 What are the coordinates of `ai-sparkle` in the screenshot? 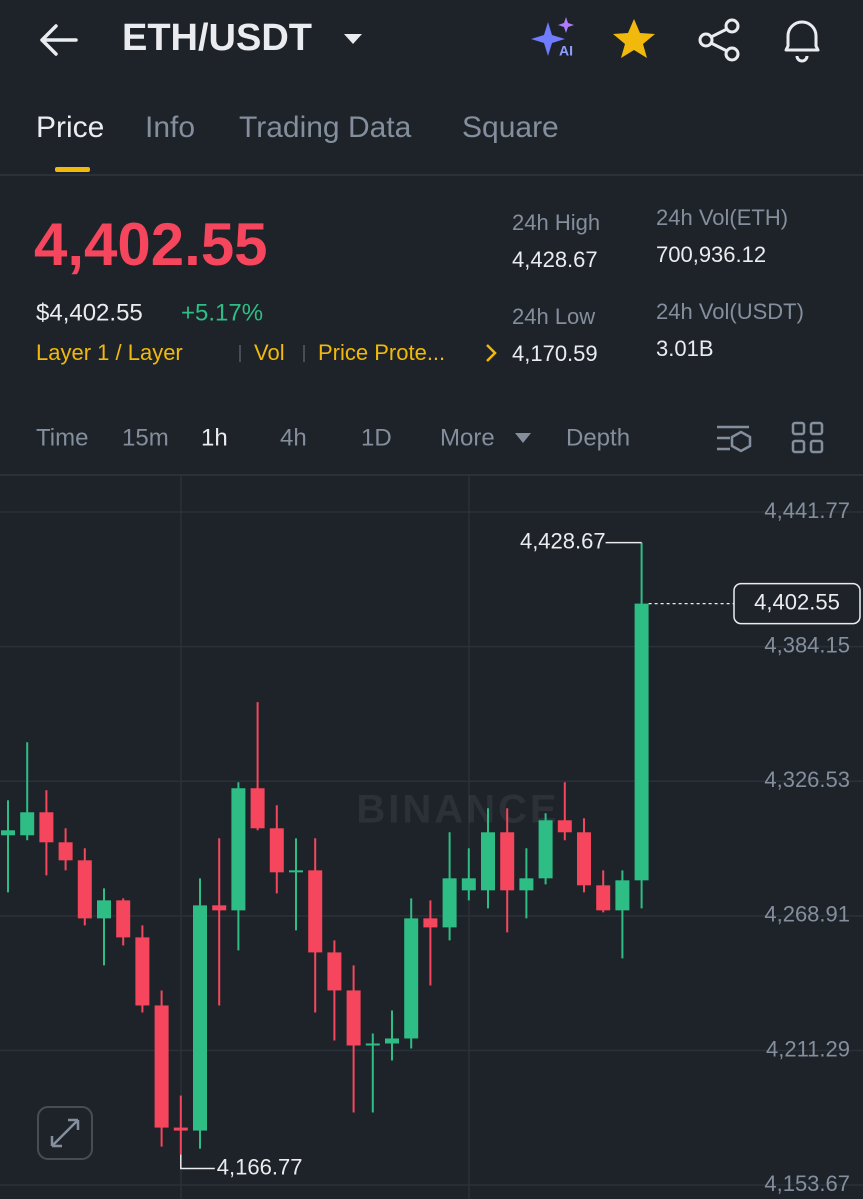 It's located at (548, 39).